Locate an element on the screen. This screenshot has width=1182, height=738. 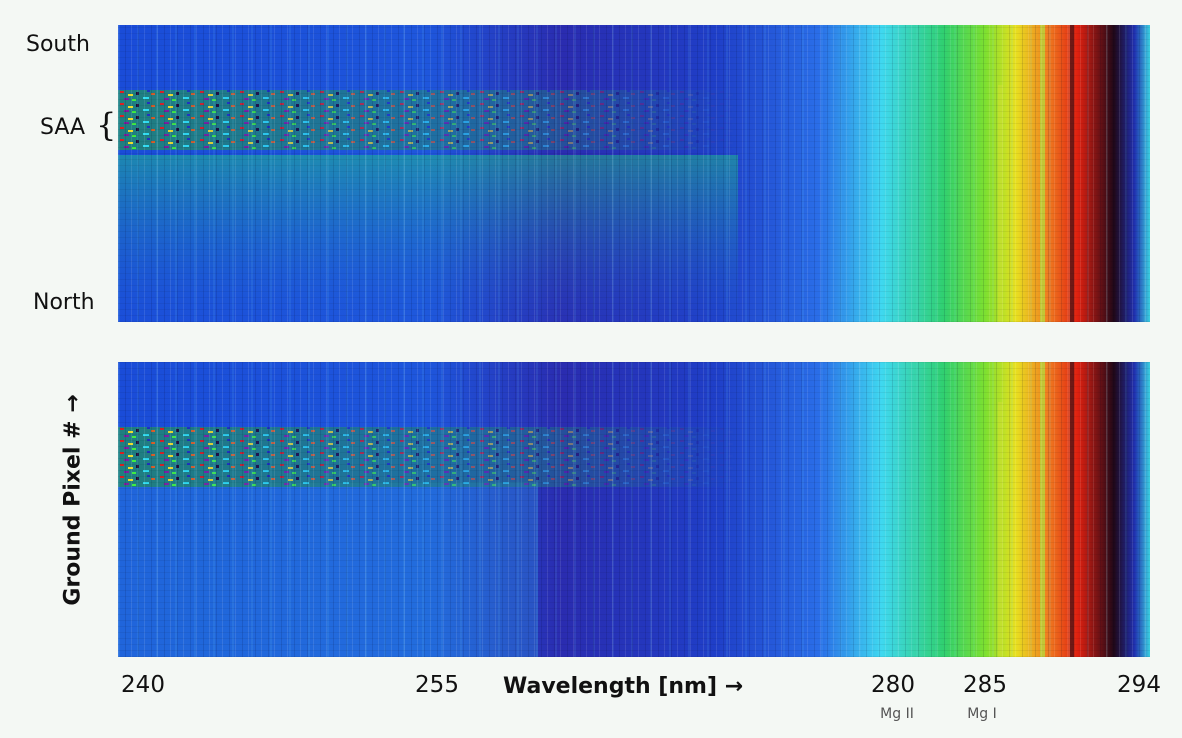
y-axis-label: Ground Pixel # → is located at coordinates (73, 500).